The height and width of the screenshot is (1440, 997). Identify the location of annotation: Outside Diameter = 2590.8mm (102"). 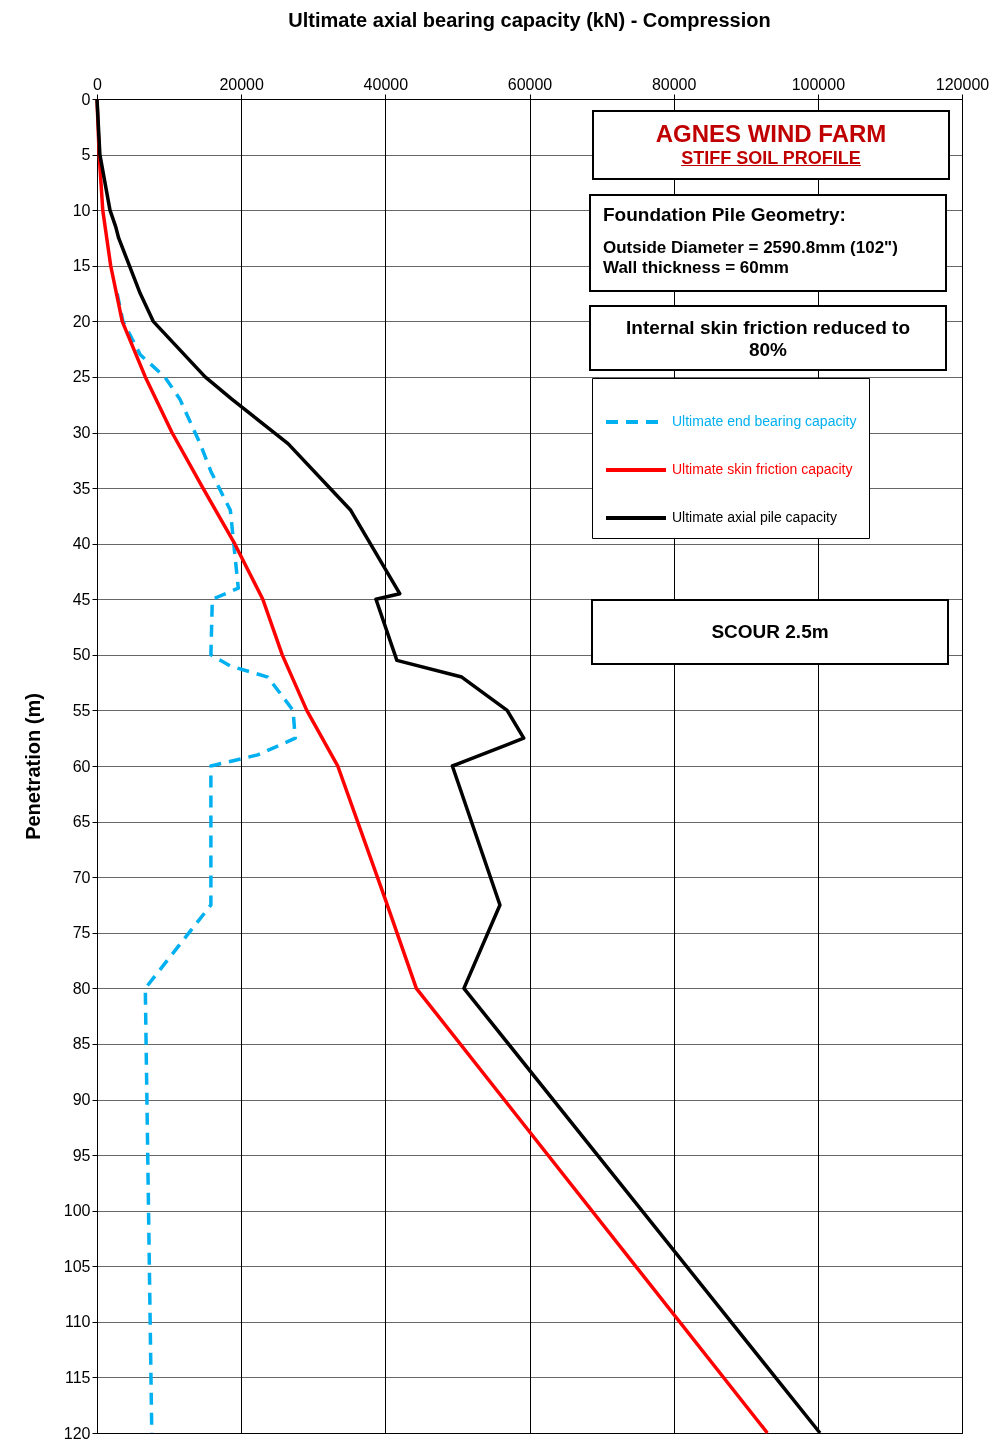
(750, 248).